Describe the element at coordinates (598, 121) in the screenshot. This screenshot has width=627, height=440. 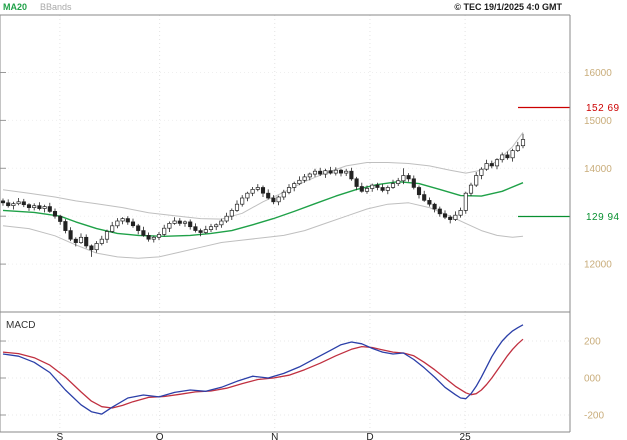
I see `y-axis-tick-label: 15000` at that location.